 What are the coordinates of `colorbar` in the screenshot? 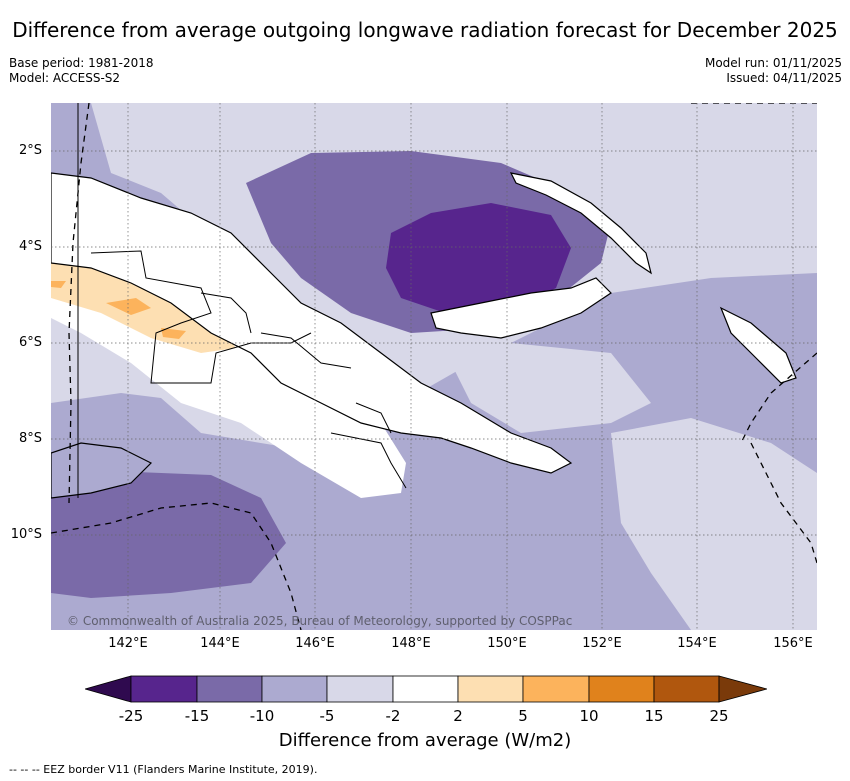 It's located at (426, 689).